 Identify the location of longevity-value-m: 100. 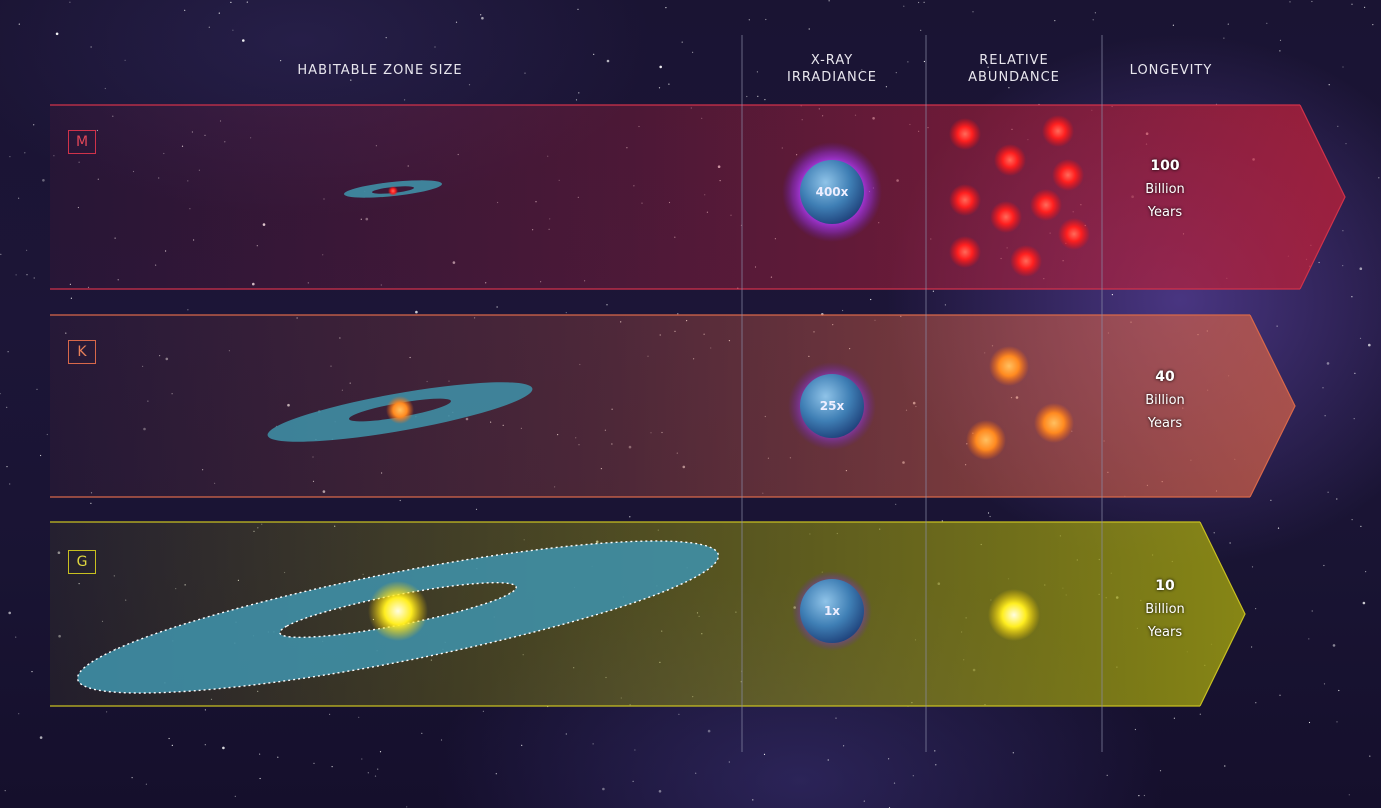
(1165, 166).